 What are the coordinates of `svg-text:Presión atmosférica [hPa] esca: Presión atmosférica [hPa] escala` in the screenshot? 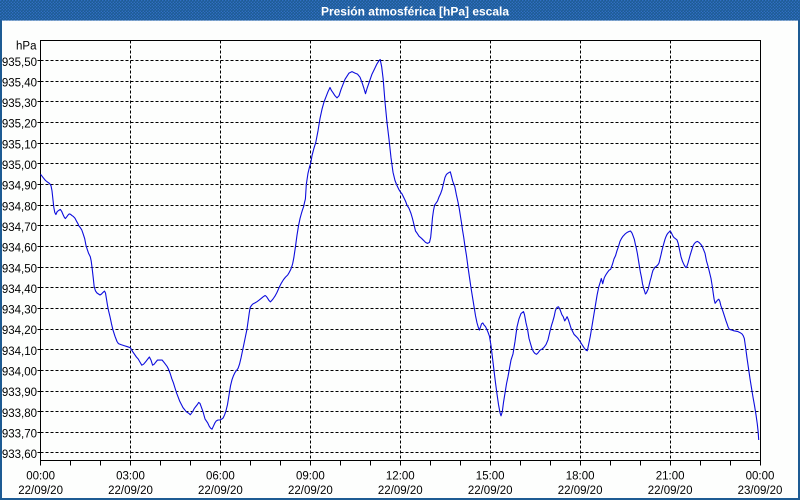 It's located at (415, 12).